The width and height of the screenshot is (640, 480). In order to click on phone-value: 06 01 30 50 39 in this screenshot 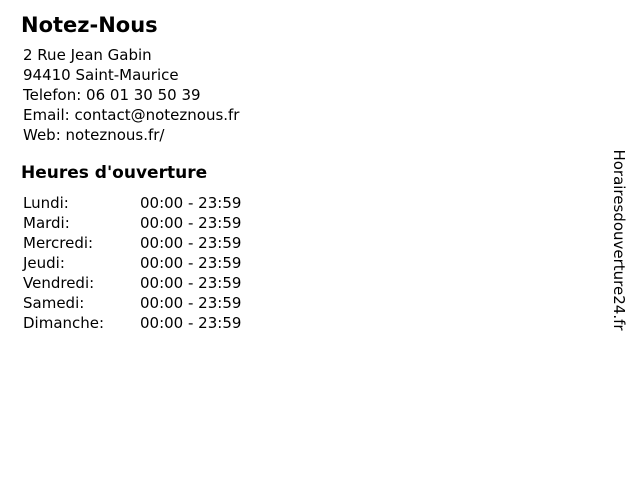, I will do `click(143, 95)`.